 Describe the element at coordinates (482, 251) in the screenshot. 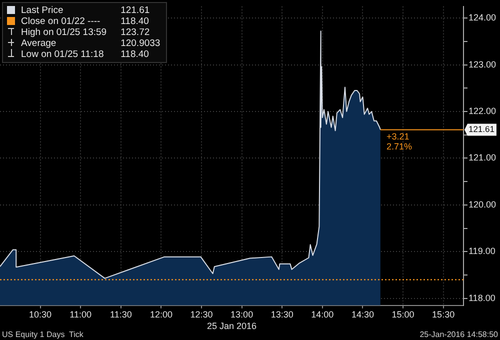

I see `y-tick-label: 119.00` at that location.